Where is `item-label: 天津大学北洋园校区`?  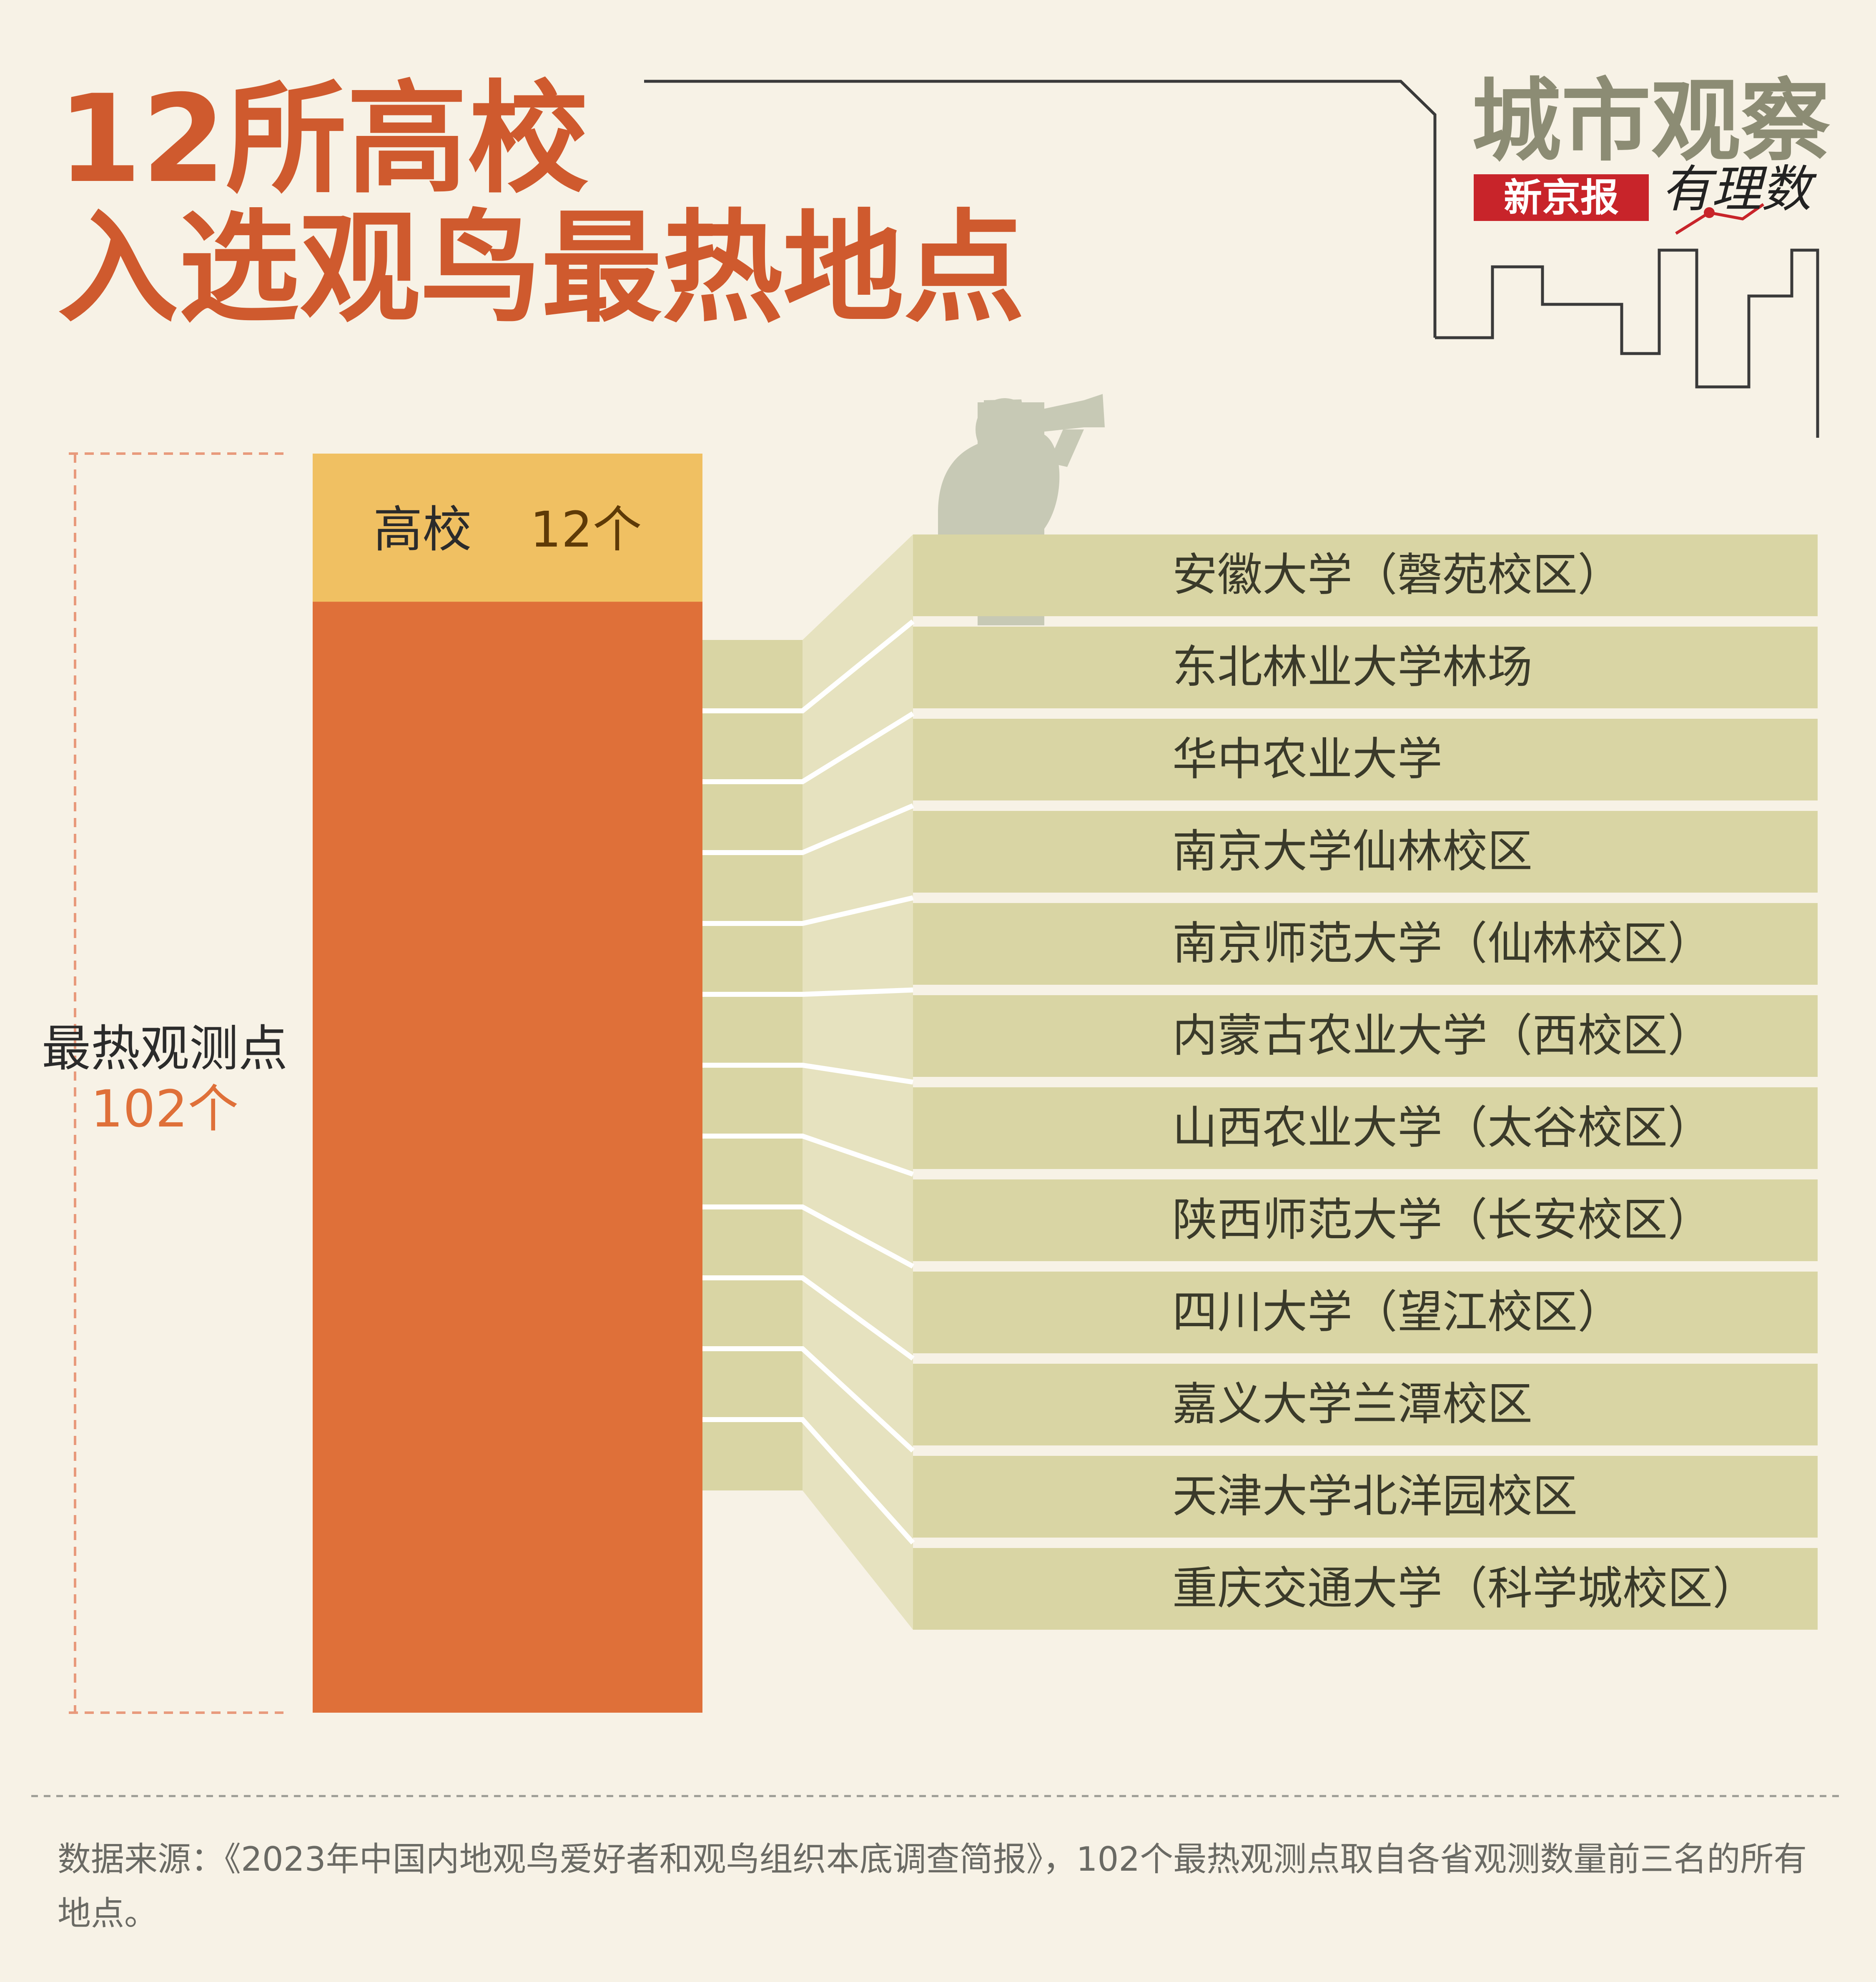
item-label: 天津大学北洋园校区 is located at coordinates (1375, 1496).